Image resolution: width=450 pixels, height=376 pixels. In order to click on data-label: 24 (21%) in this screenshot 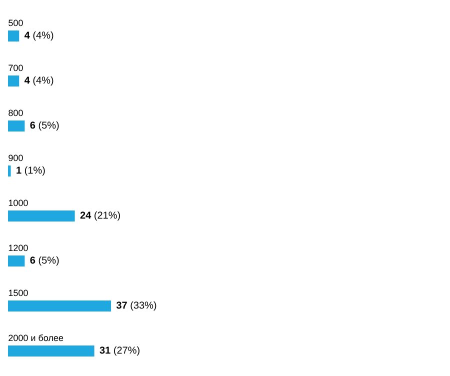, I will do `click(100, 216)`.